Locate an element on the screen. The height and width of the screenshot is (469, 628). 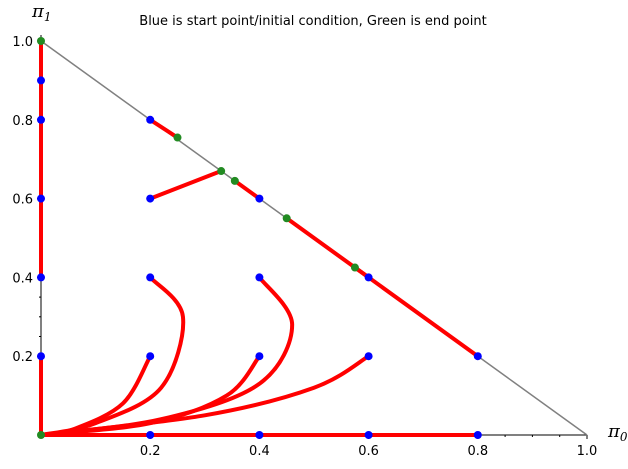
x-tick-label: 0.8 is located at coordinates (477, 451).